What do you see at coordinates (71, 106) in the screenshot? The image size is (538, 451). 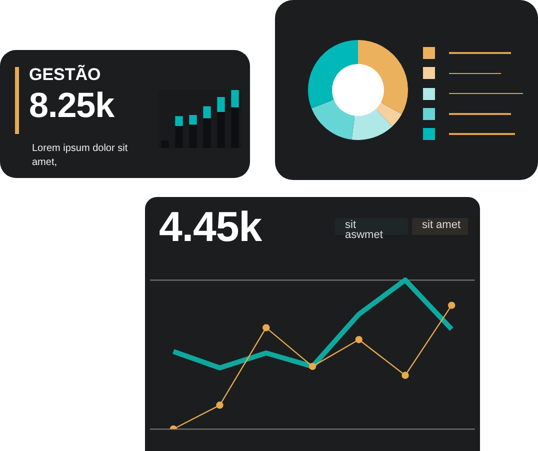 I see `chart-subtitle: 8.25k` at bounding box center [71, 106].